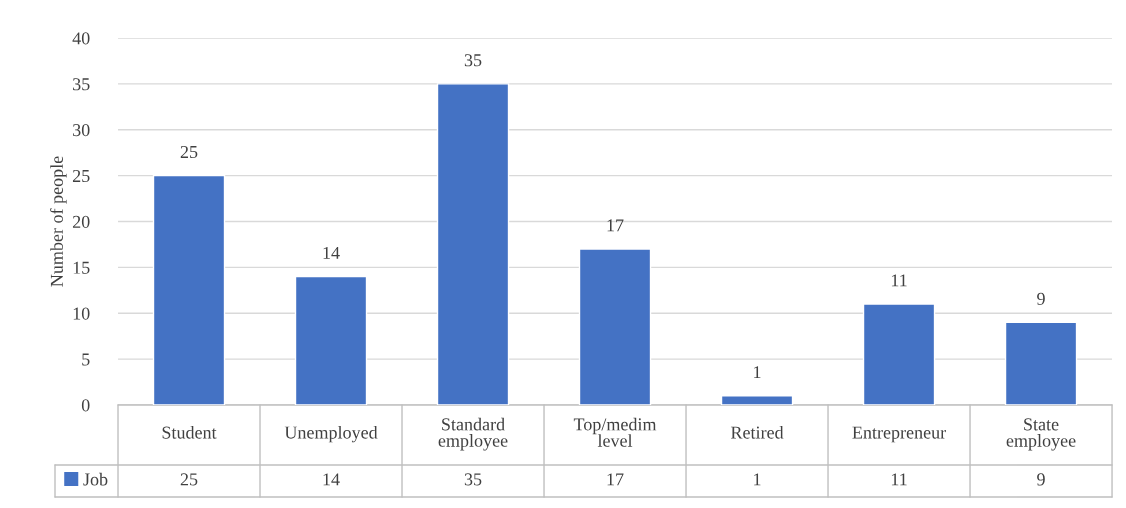 Image resolution: width=1126 pixels, height=508 pixels. Describe the element at coordinates (189, 479) in the screenshot. I see `text: 25` at that location.